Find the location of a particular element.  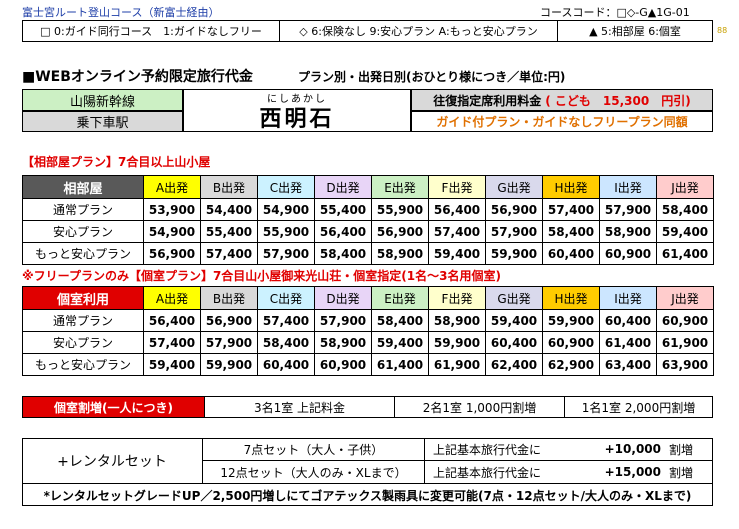

child-discount: ( こども 15,300 円引) is located at coordinates (618, 100).